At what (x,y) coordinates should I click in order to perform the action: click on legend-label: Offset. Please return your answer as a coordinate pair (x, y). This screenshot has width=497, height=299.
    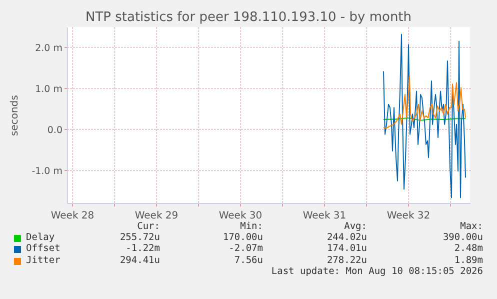
    Looking at the image, I should click on (43, 248).